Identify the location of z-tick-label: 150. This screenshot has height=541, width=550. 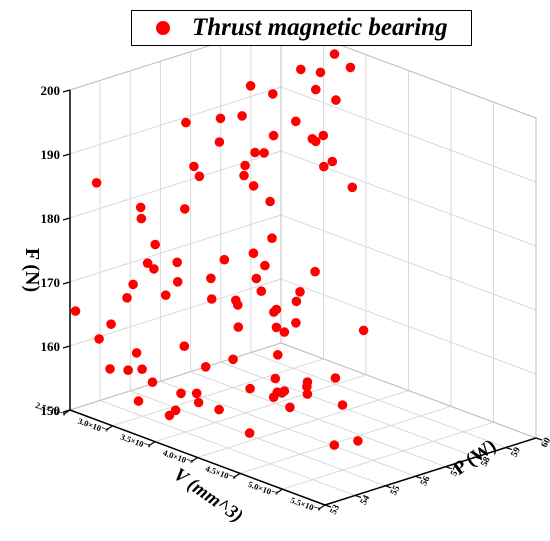
(51, 410).